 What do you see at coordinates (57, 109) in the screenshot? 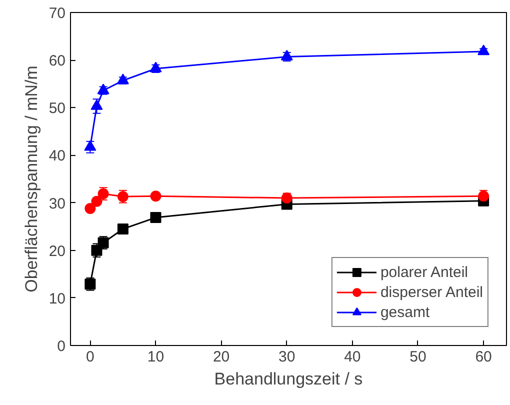
I see `y-tick-label: 50` at bounding box center [57, 109].